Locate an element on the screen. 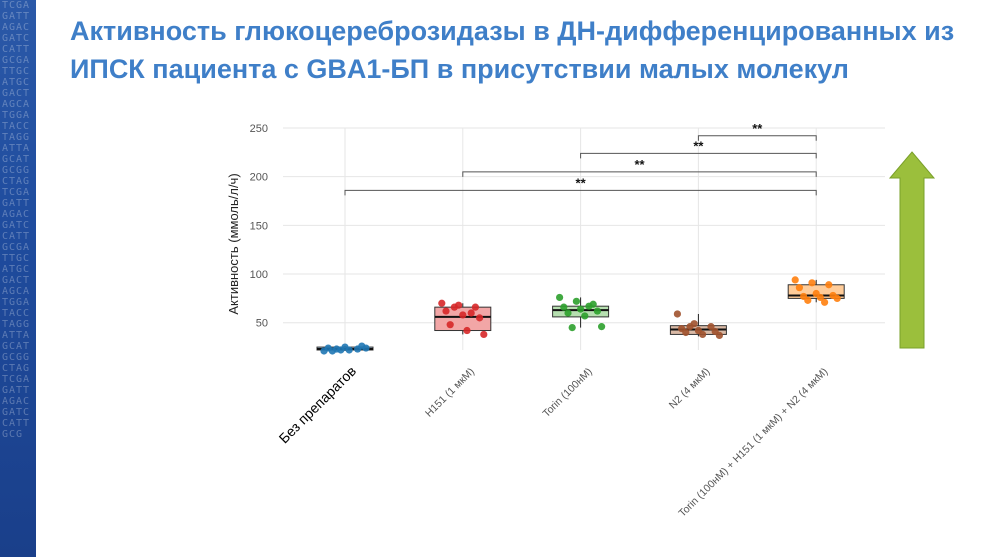  x-tick-label: Torin (100нМ) is located at coordinates (567, 393).